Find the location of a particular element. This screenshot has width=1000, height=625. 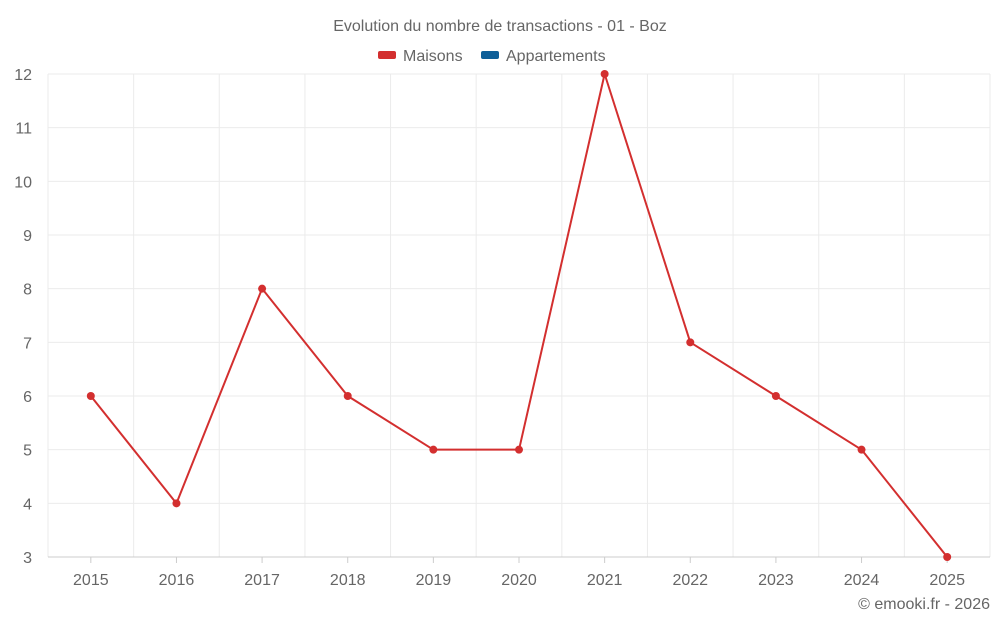

x-tick-label: 2020 is located at coordinates (519, 580).